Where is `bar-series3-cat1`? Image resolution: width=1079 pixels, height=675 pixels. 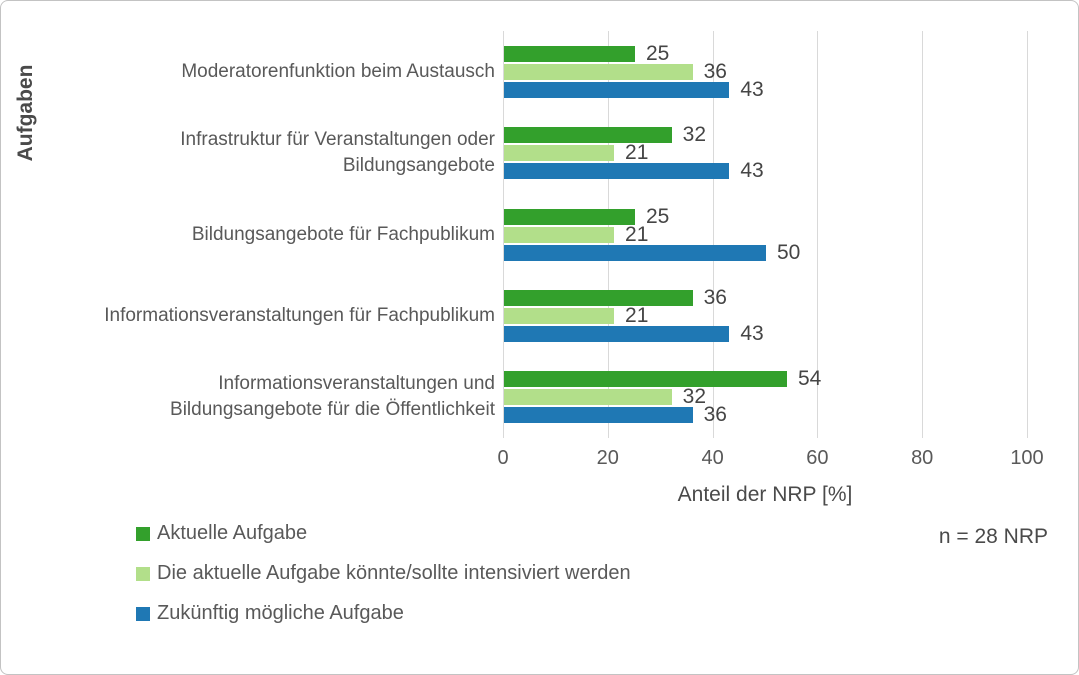
bar-series3-cat1 is located at coordinates (617, 89).